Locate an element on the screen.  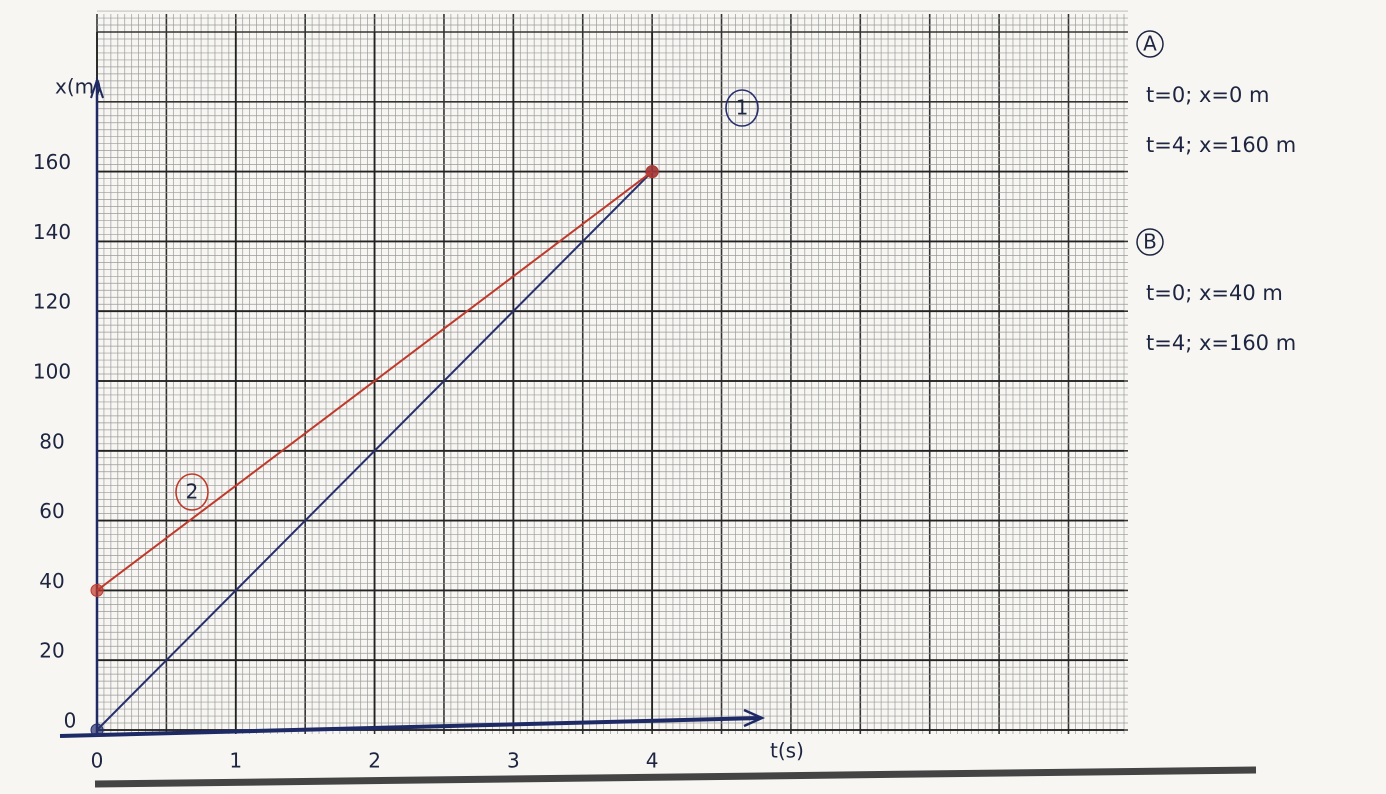
annotation-line: t=0; x=0 m is located at coordinates (1207, 95).